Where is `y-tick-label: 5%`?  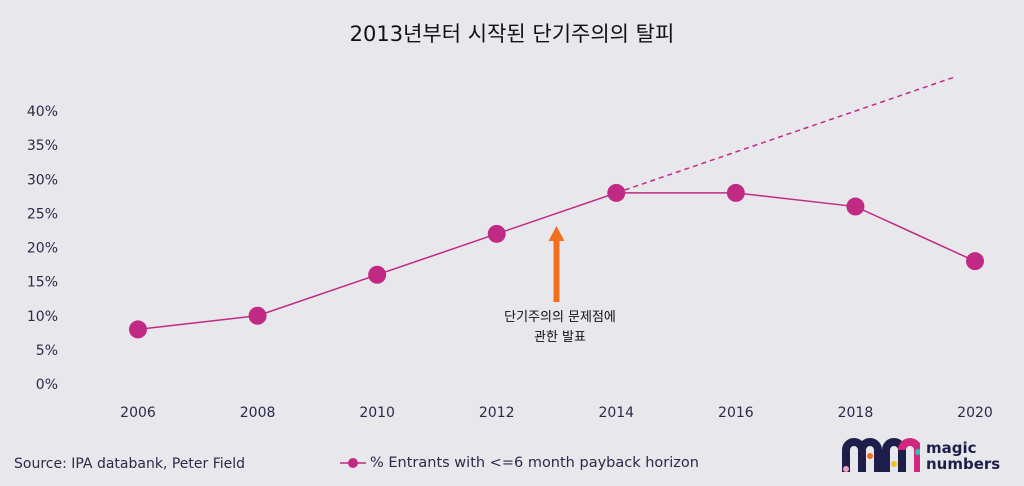 y-tick-label: 5% is located at coordinates (47, 351).